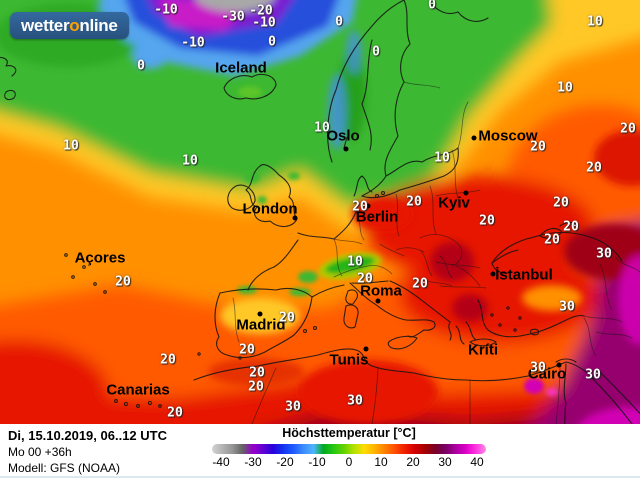 This screenshot has height=478, width=640. Describe the element at coordinates (285, 462) in the screenshot. I see `legend-tick: -20` at that location.